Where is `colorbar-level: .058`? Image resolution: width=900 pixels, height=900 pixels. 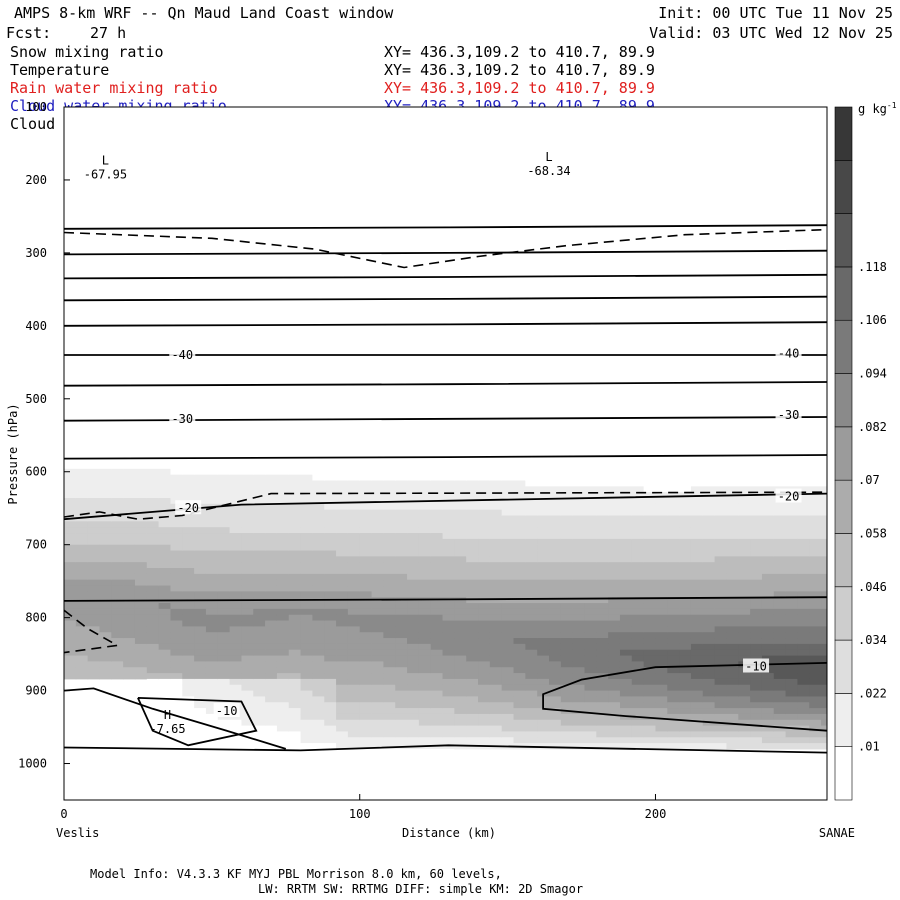
colorbar-level: .058 is located at coordinates (872, 533).